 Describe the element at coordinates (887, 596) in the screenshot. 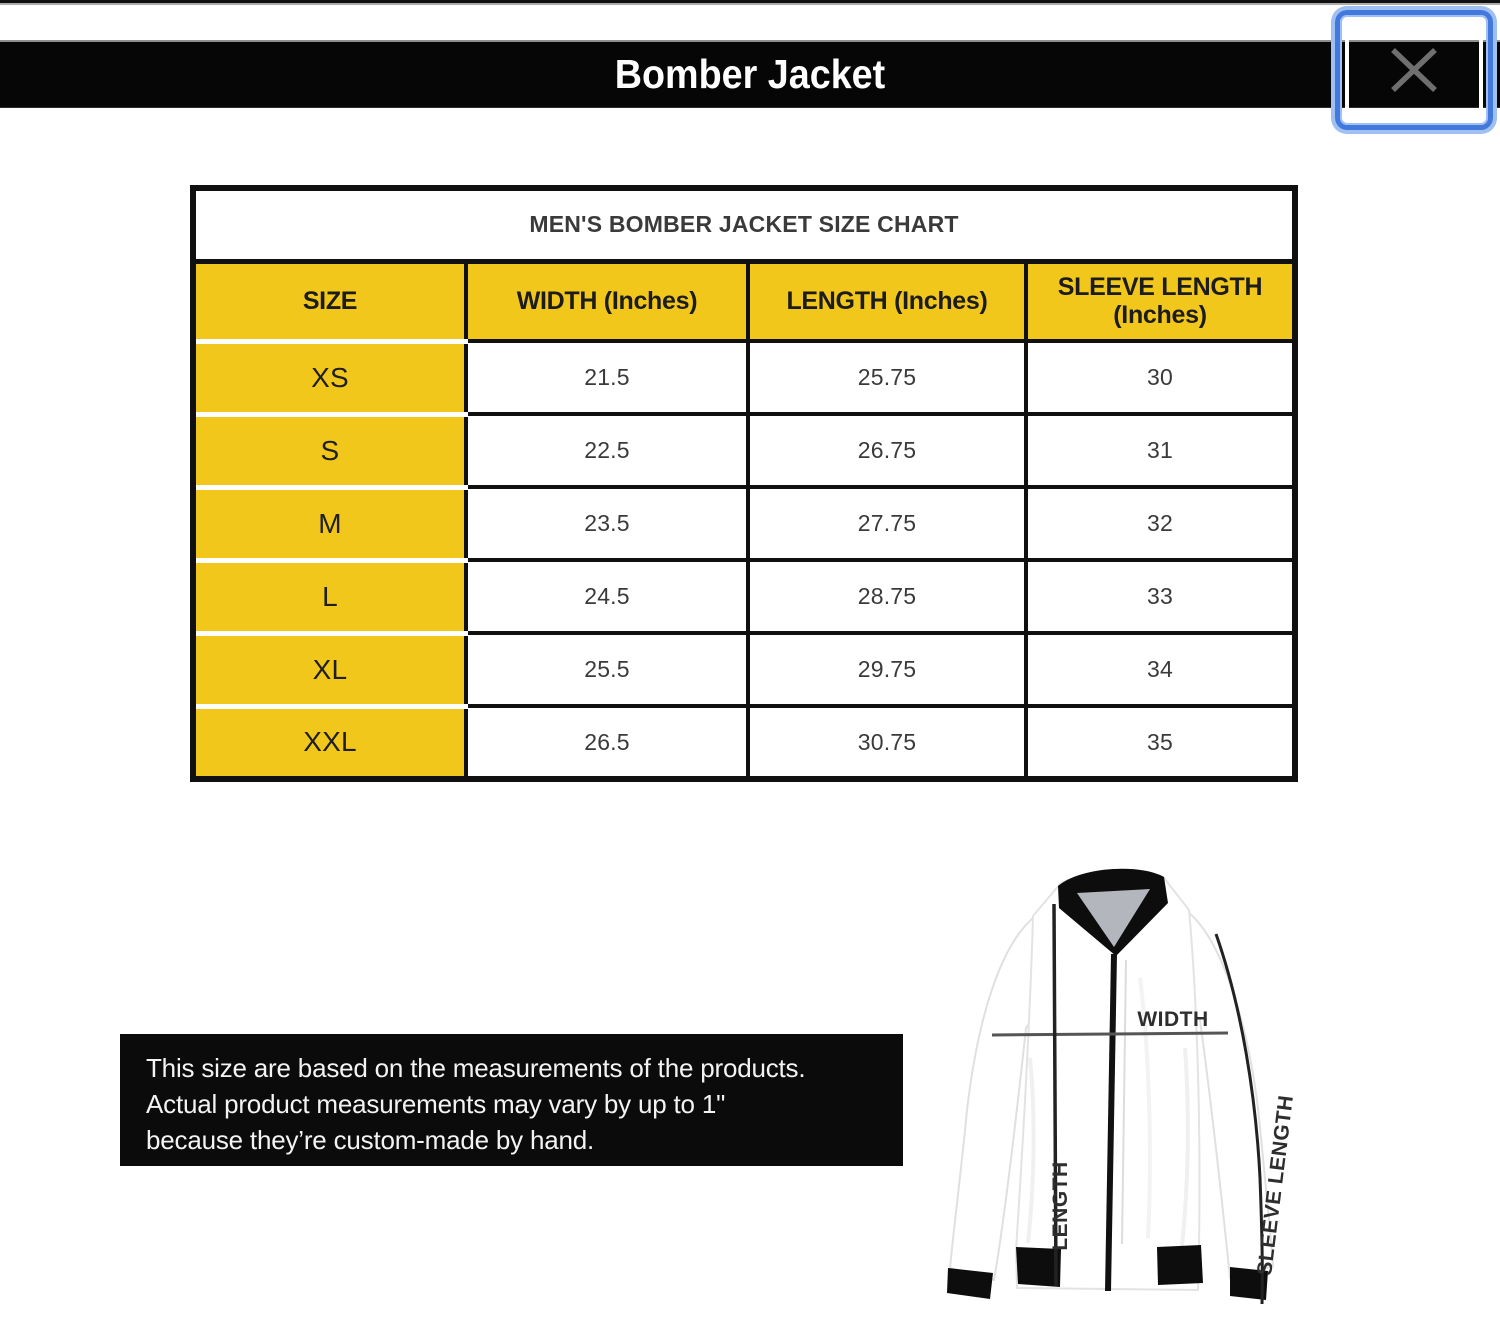

I see `length-cell: 28.75` at that location.